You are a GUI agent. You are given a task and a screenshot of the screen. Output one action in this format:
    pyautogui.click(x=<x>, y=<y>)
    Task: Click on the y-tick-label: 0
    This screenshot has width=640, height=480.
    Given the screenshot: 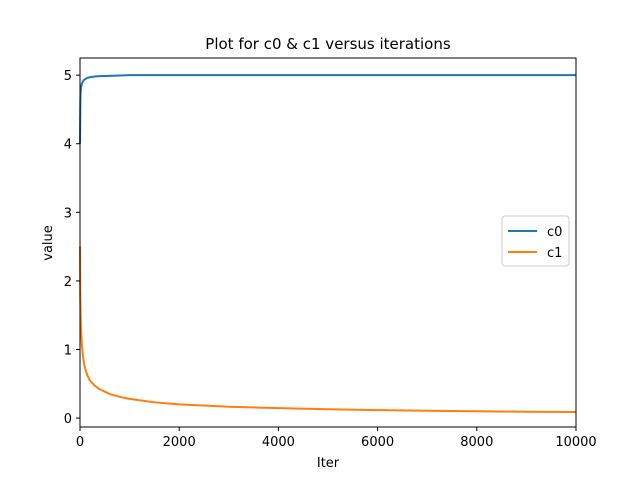 What is the action you would take?
    pyautogui.click(x=68, y=419)
    